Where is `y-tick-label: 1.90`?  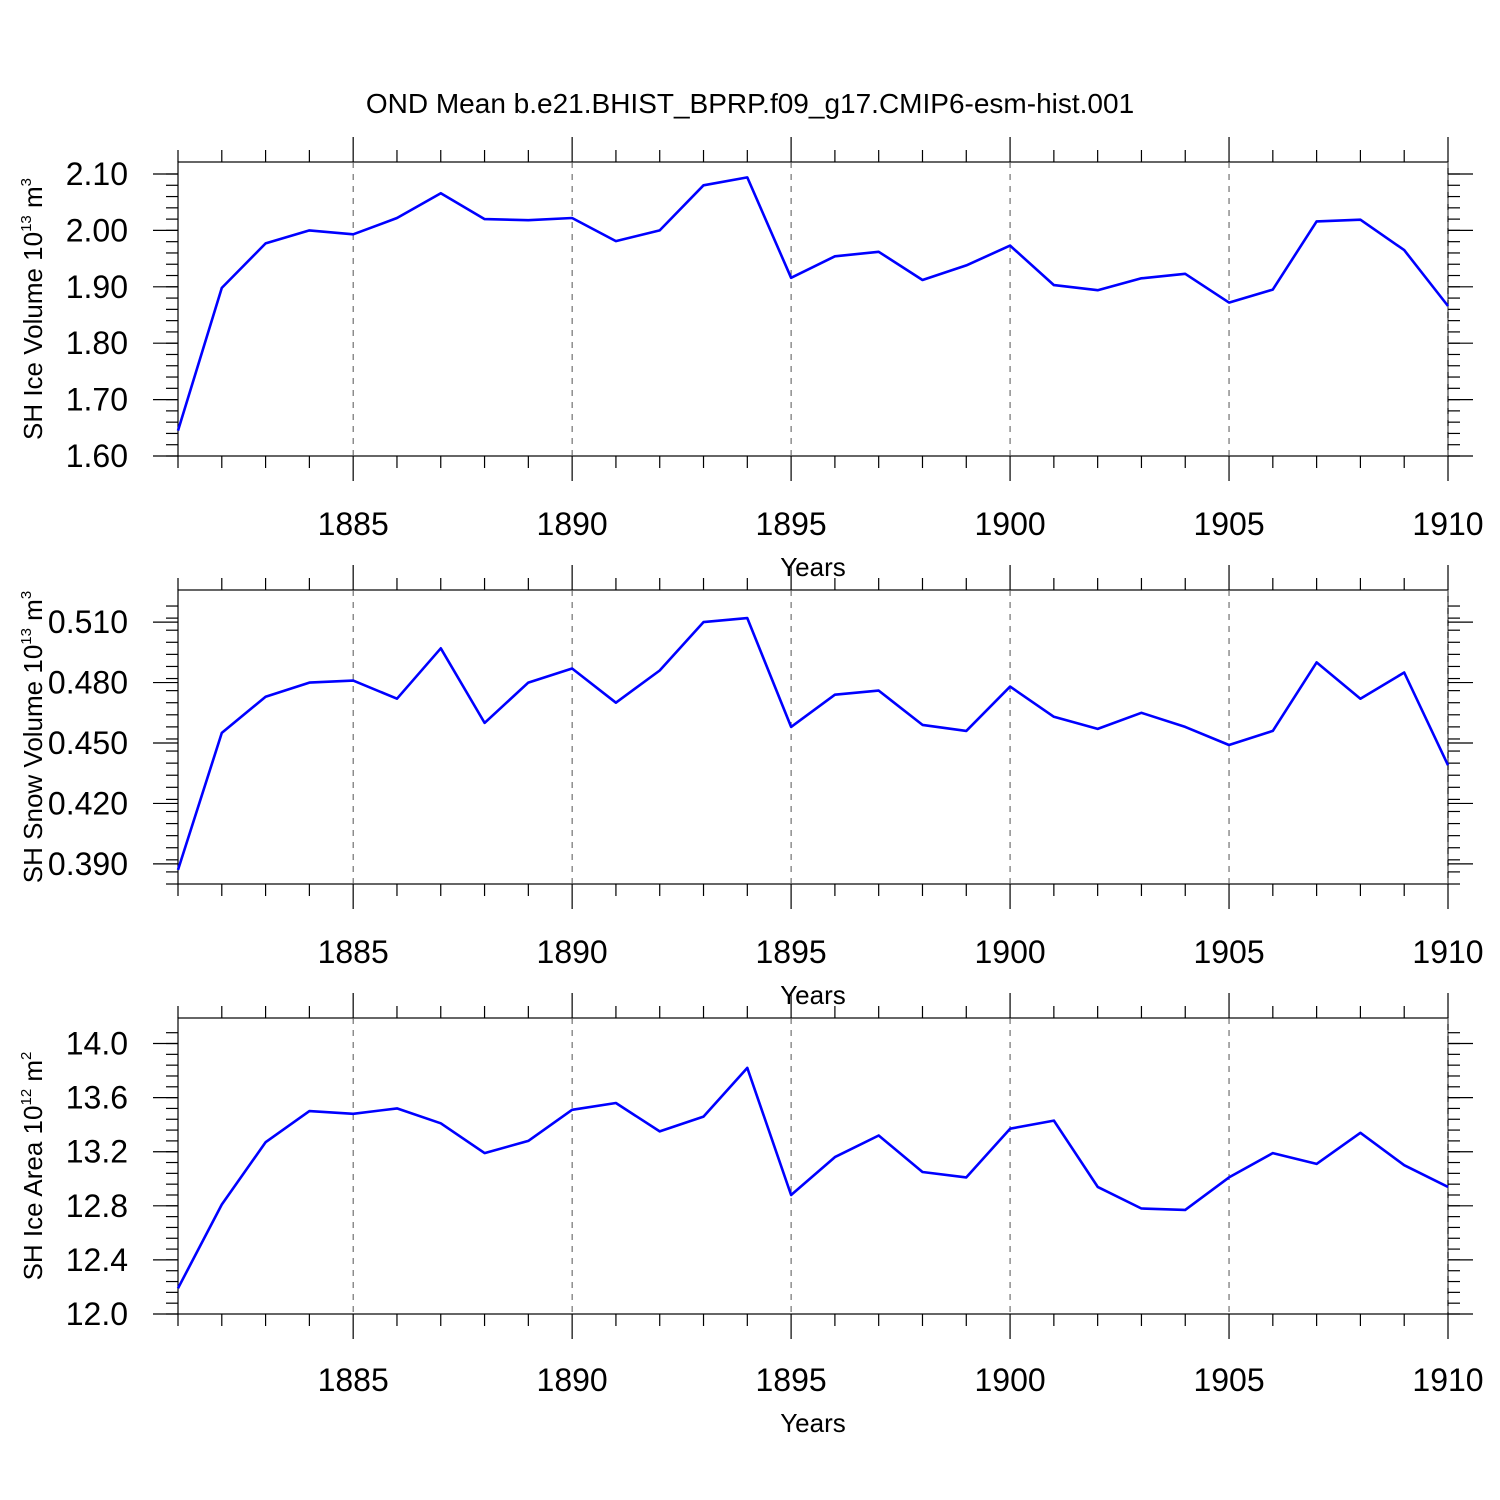 y-tick-label: 1.90 is located at coordinates (97, 287).